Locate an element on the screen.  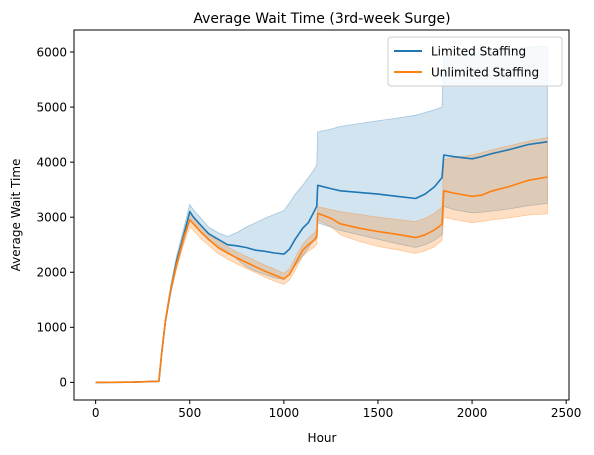
y-axis: 0 1000 2000 3000 4000 5000 6000 is located at coordinates (55, 217).